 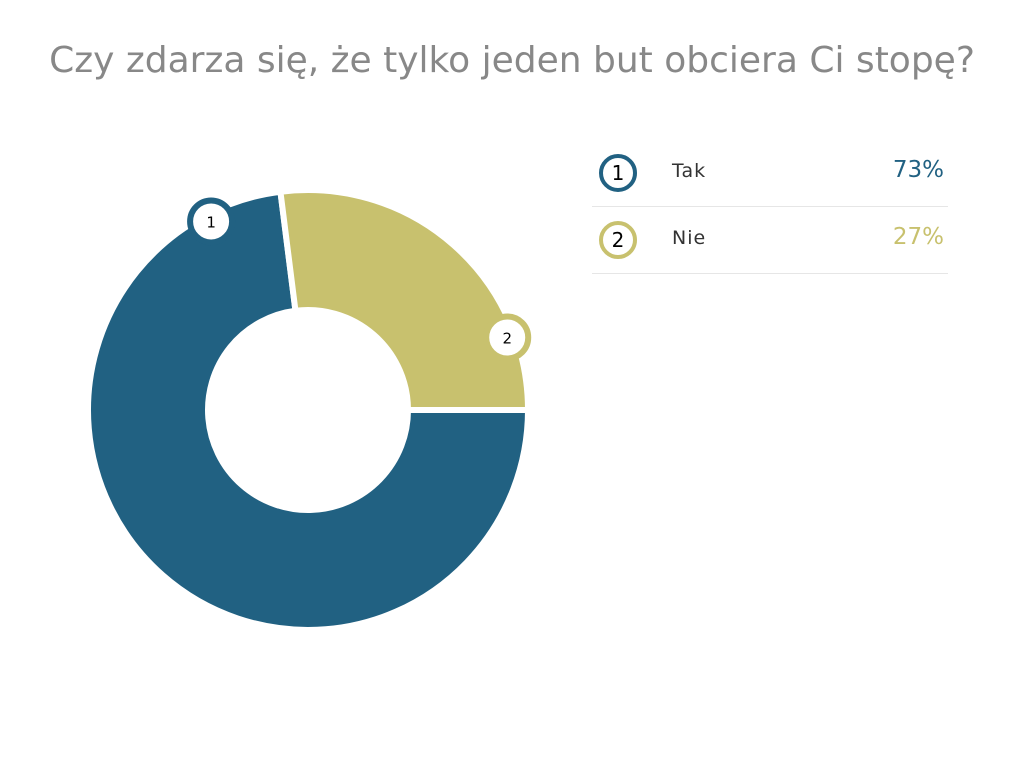 I want to click on slice-marker-2: 2, so click(x=507, y=337).